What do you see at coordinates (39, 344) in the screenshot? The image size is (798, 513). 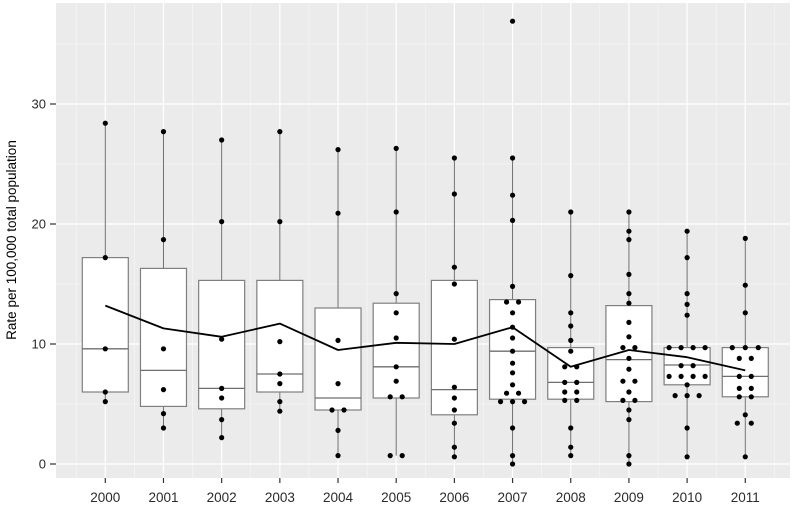 I see `y-tick-label: 10` at bounding box center [39, 344].